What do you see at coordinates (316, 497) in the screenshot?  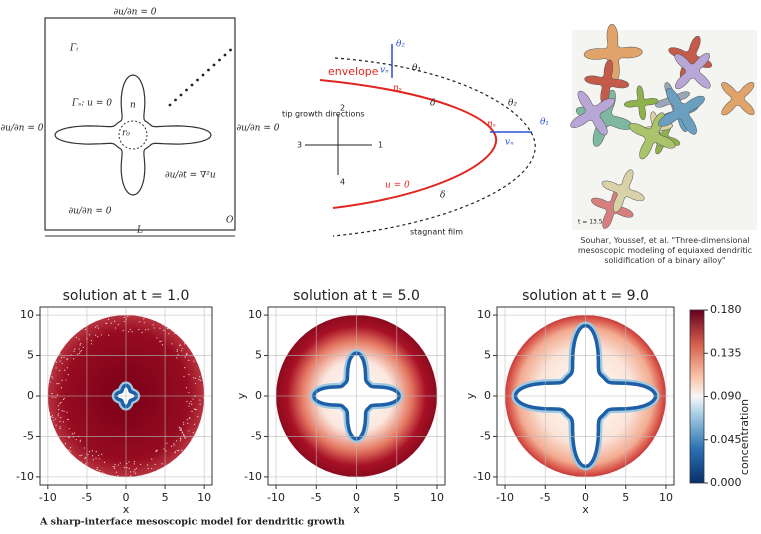 I see `x-tick-label: -5` at bounding box center [316, 497].